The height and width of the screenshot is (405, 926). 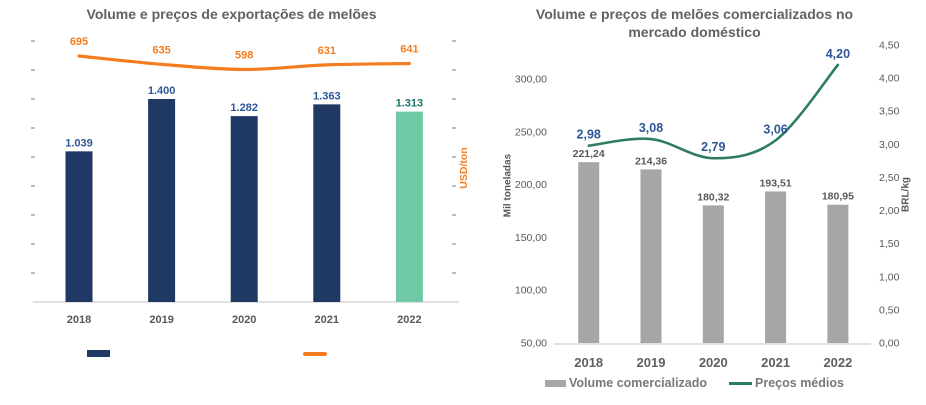 I want to click on export-price-value-label: 635, so click(x=161, y=50).